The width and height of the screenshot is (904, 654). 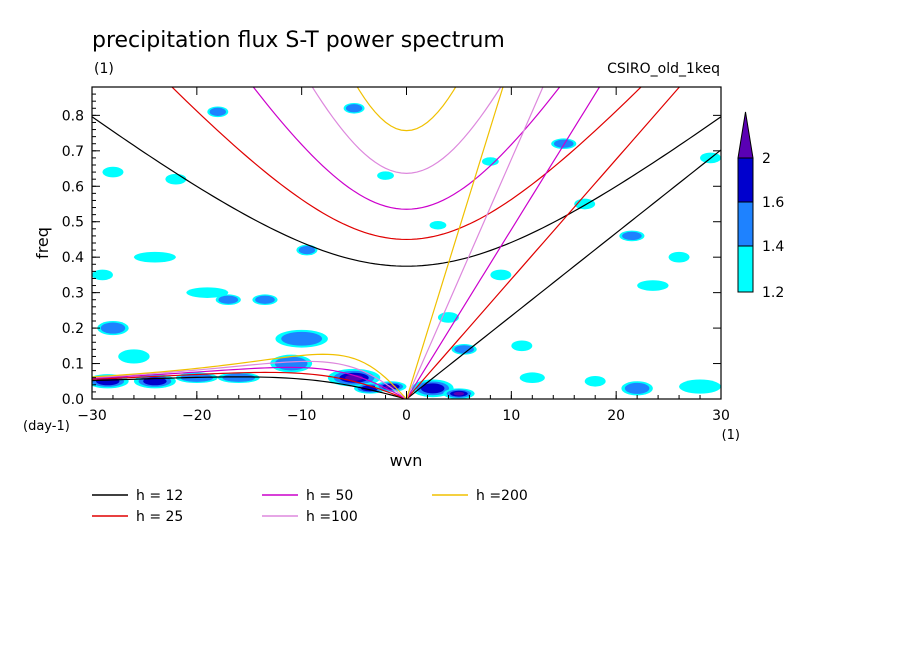 What do you see at coordinates (159, 517) in the screenshot?
I see `legend-label-h25: h = 25` at bounding box center [159, 517].